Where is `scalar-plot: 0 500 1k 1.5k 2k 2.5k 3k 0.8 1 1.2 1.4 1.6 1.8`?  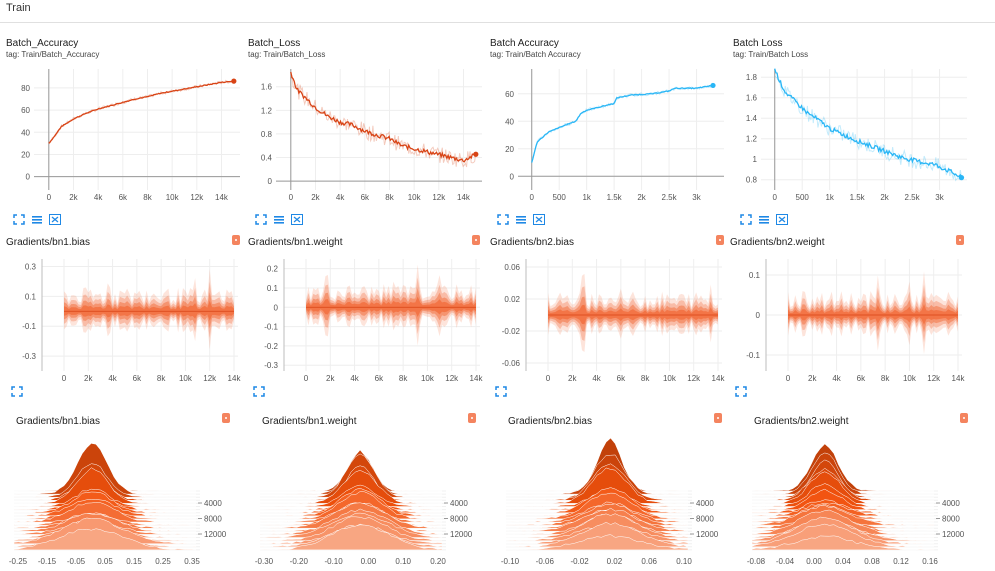
scalar-plot: 0 500 1k 1.5k 2k 2.5k 3k 0.8 1 1.2 1.4 1.6 1.8 is located at coordinates (853, 135).